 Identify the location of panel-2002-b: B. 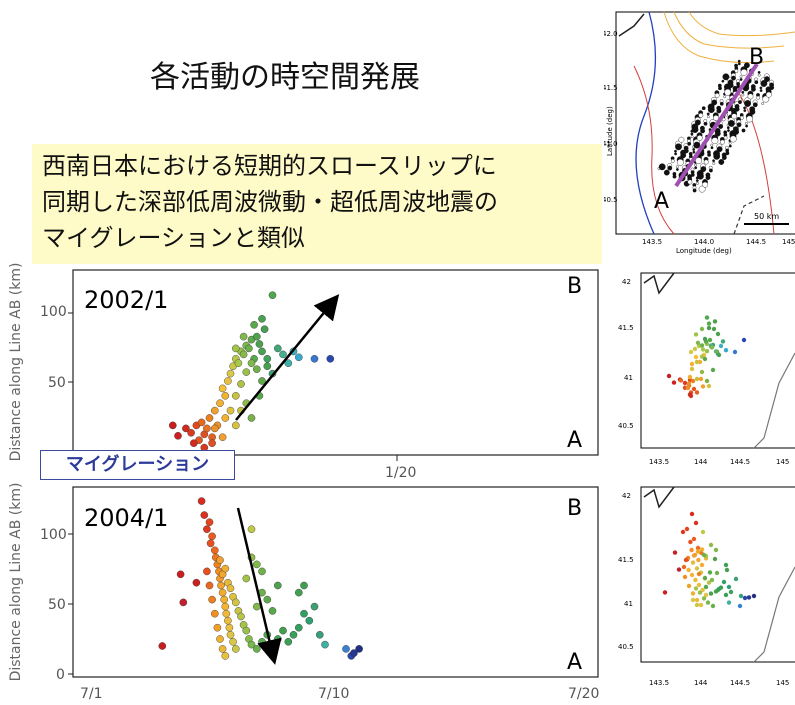
(574, 286).